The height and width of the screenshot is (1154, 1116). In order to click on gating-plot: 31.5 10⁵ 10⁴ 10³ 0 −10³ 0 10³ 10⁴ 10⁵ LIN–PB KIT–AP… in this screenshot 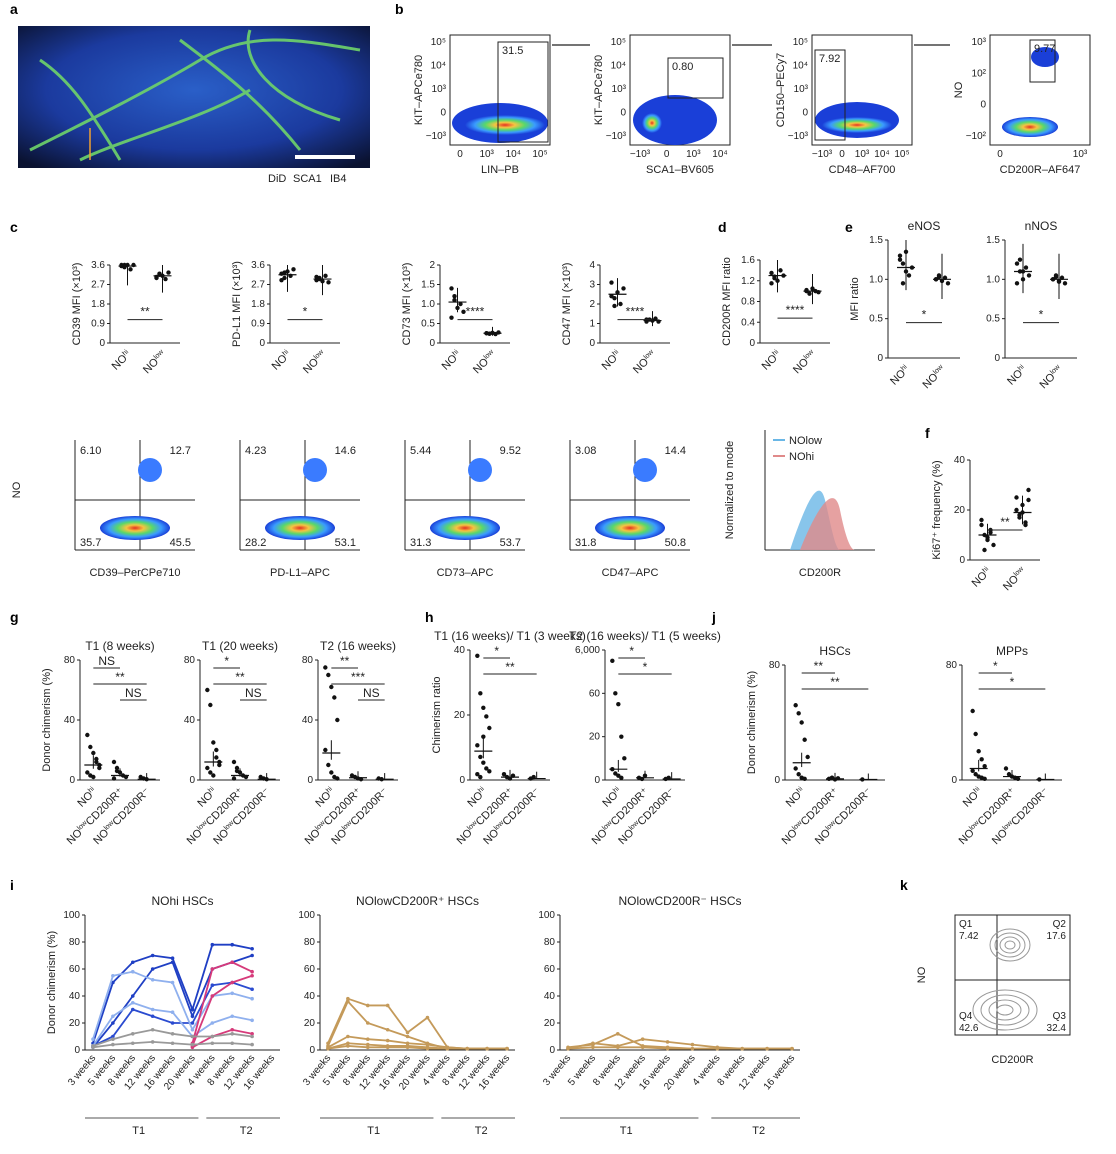, I will do `click(501, 105)`.